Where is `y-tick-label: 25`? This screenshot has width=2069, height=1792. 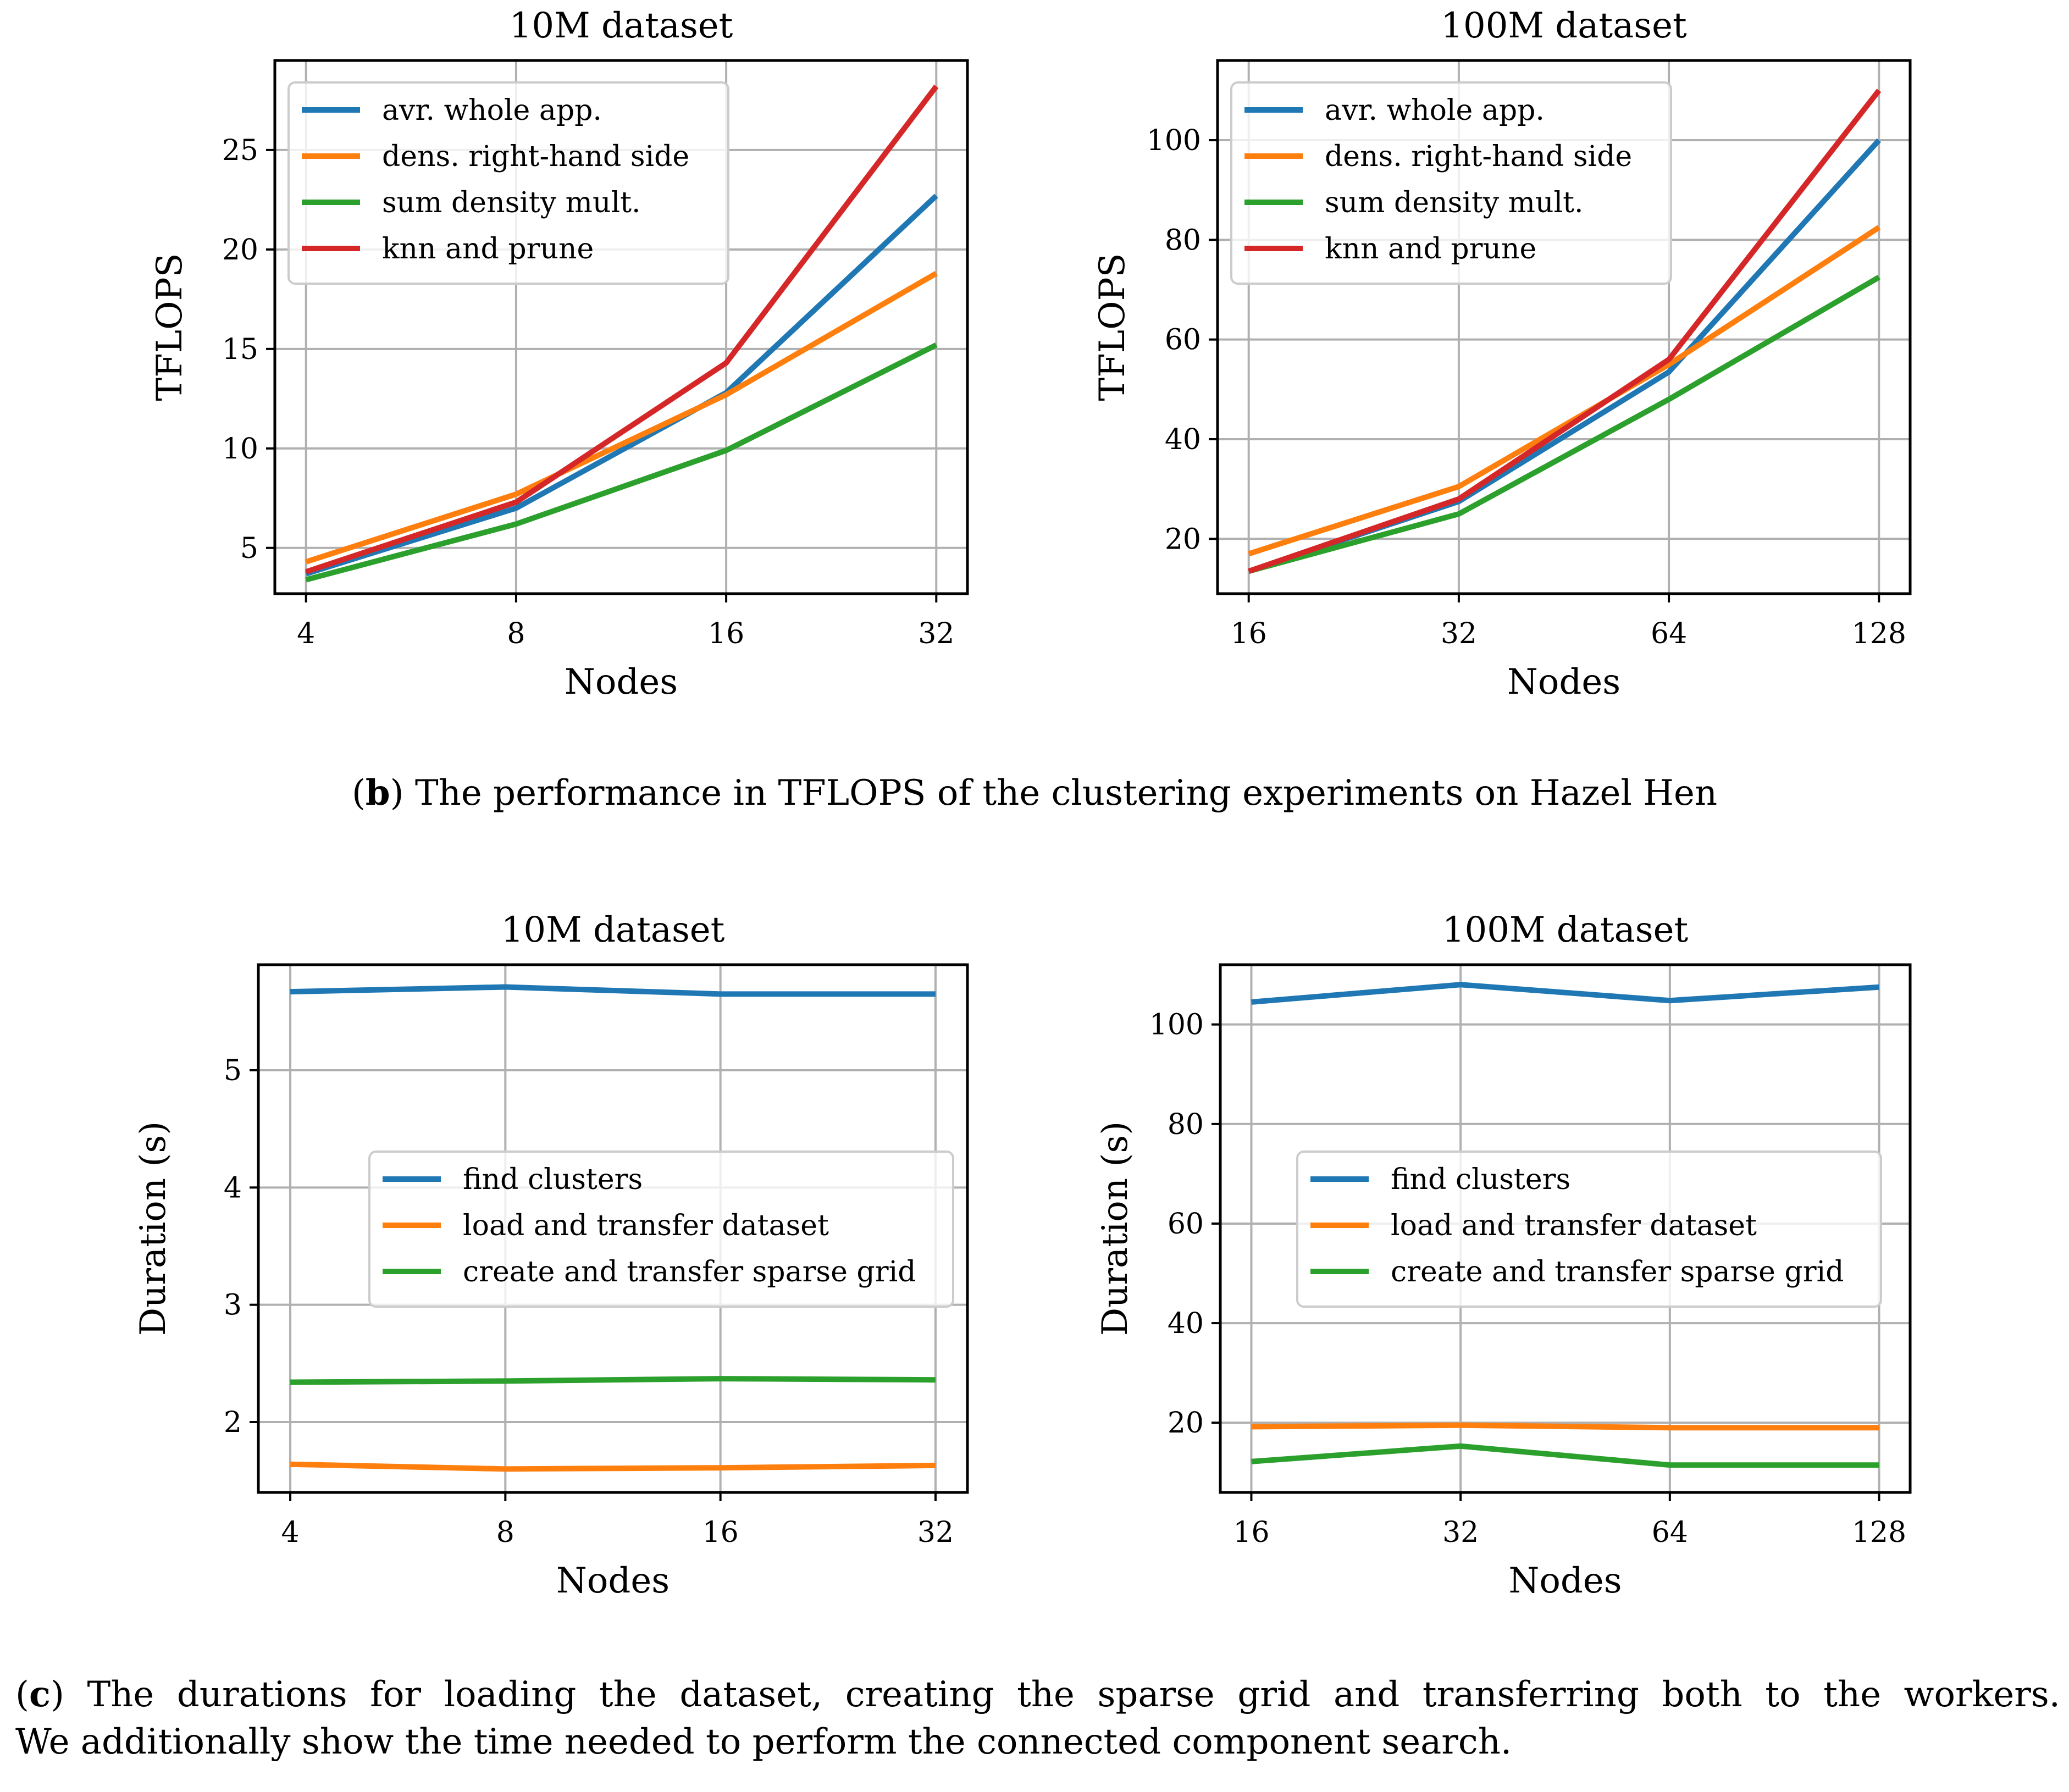 y-tick-label: 25 is located at coordinates (240, 150).